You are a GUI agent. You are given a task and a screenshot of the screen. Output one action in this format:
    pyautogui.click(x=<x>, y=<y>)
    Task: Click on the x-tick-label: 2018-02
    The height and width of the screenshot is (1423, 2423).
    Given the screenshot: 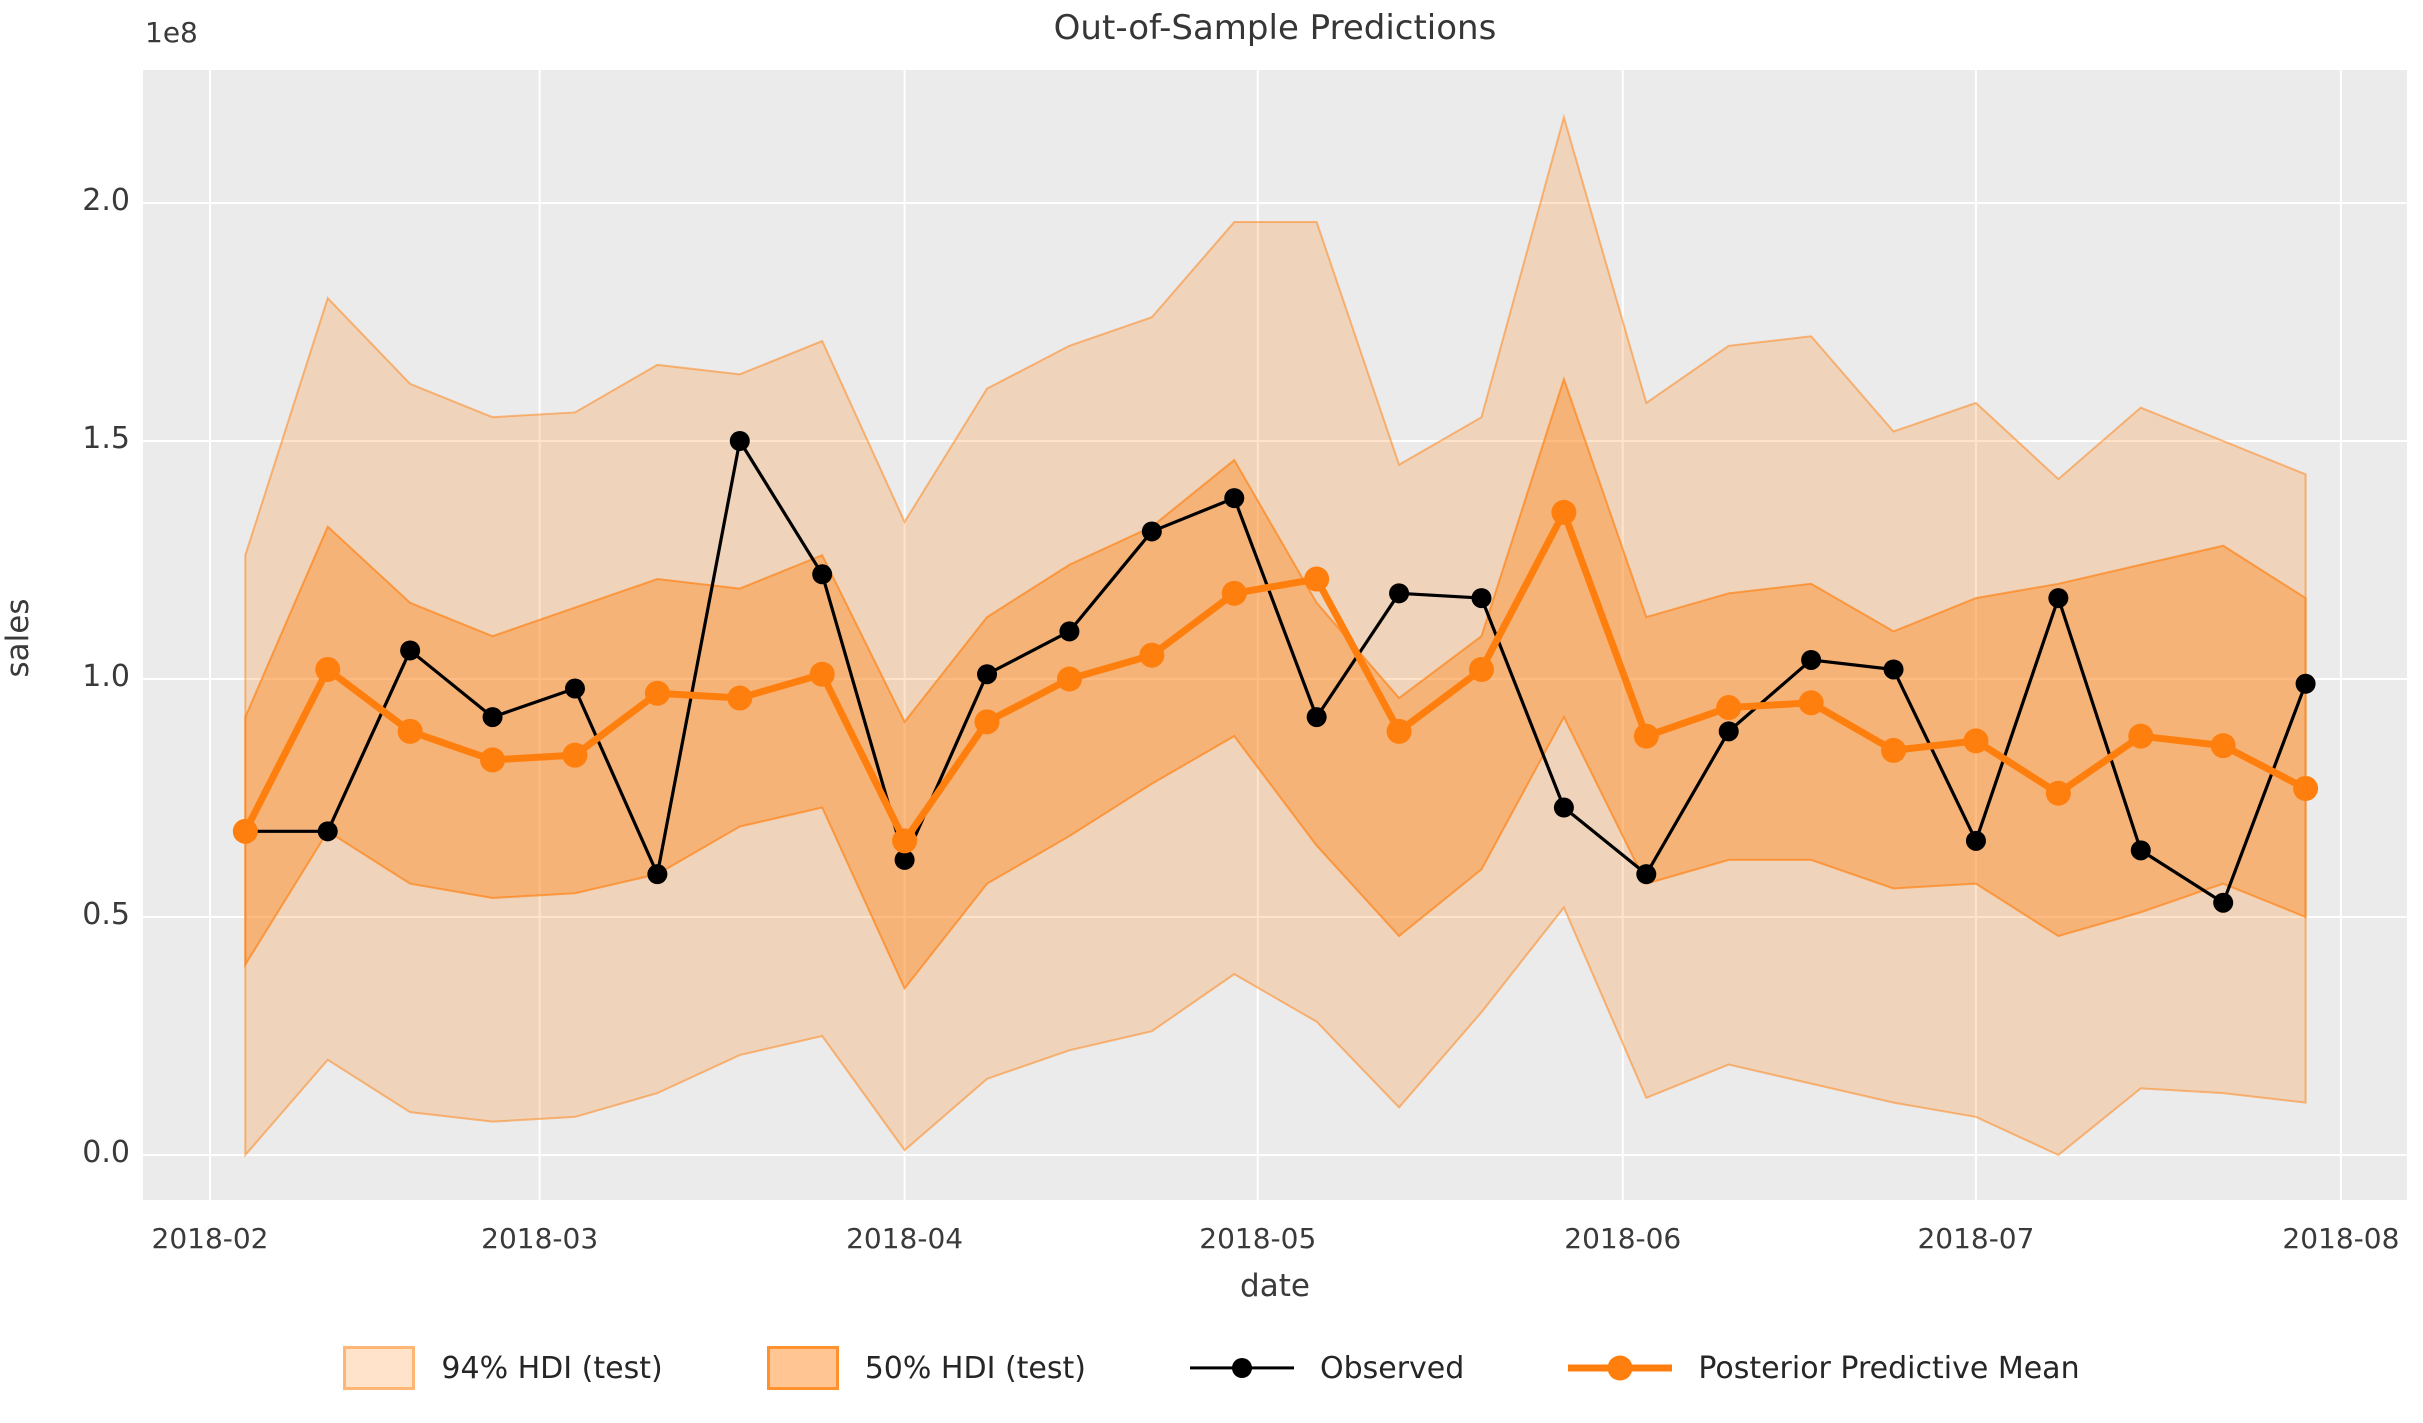 What is the action you would take?
    pyautogui.click(x=210, y=1238)
    